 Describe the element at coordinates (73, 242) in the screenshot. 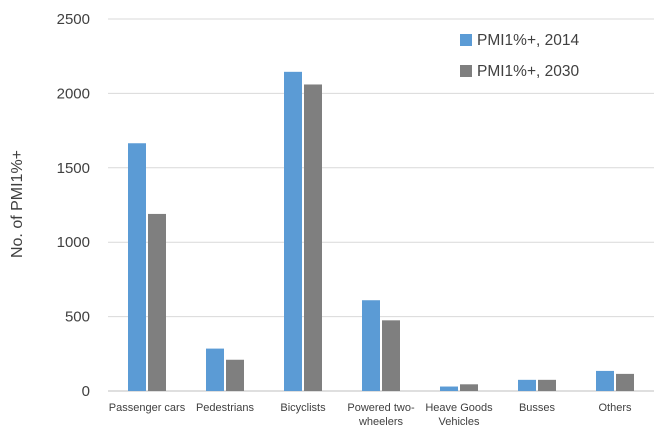

I see `y-tick-label: 1000` at that location.